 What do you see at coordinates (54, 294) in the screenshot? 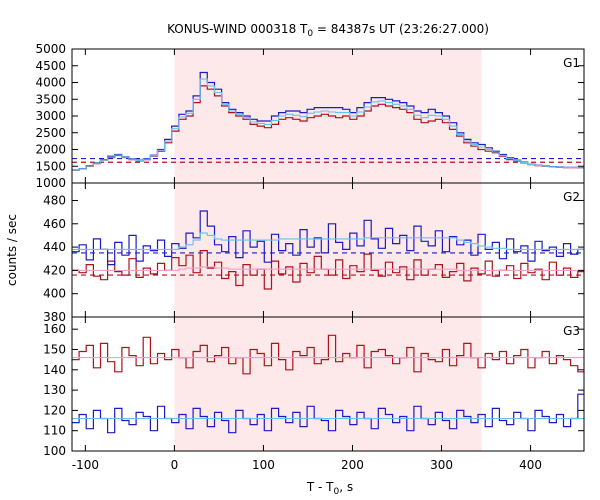
I see `y-tick-label: 400` at bounding box center [54, 294].